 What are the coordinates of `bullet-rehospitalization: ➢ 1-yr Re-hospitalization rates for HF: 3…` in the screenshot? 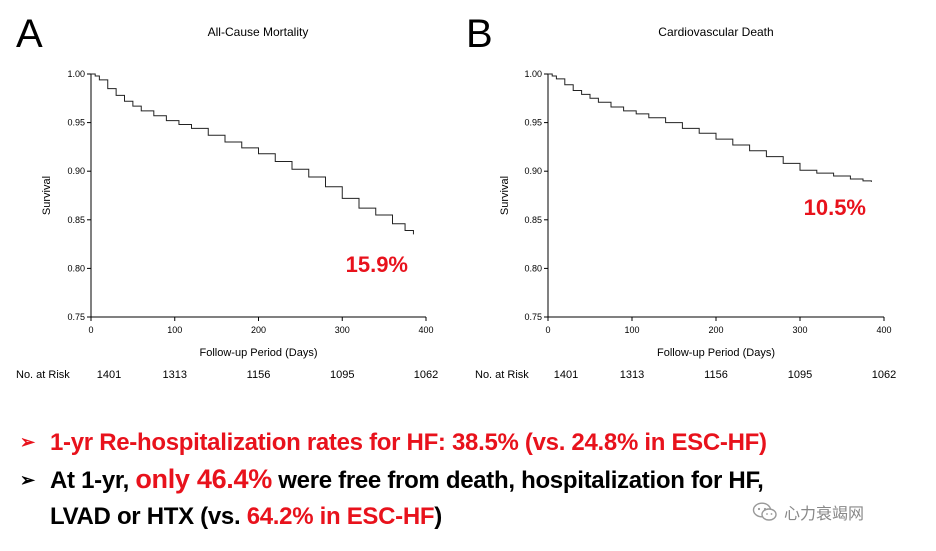 It's located at (470, 442).